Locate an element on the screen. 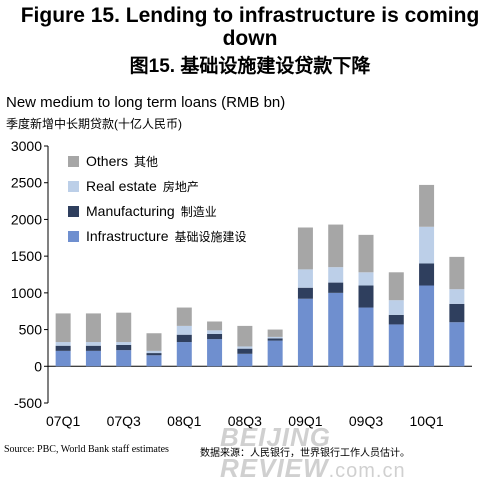 The image size is (500, 484). y-tick-label: 500 is located at coordinates (31, 330).